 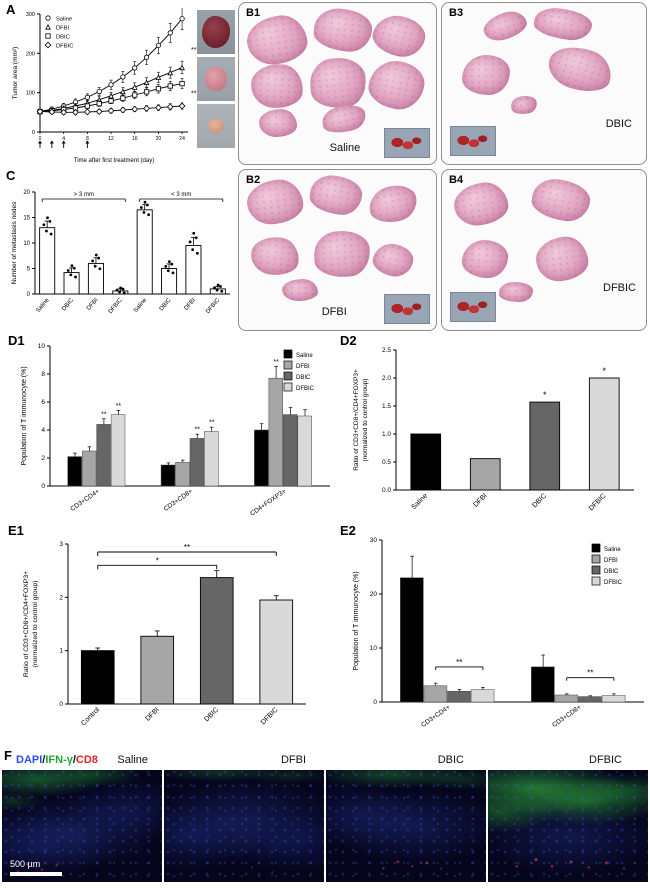 I want to click on stain-part: /, so click(x=44, y=760).